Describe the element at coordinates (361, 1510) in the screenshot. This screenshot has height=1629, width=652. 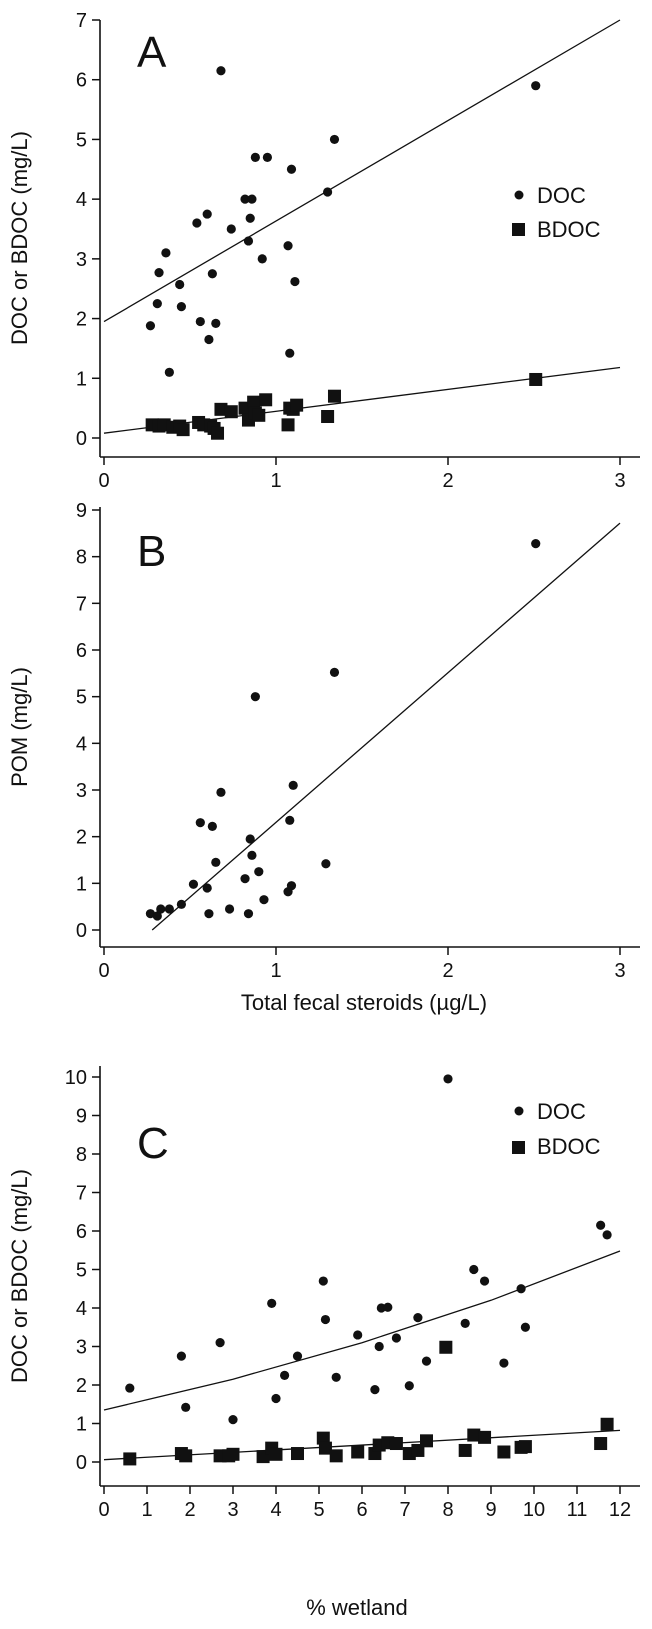
I see `x-tick-label: 6` at that location.